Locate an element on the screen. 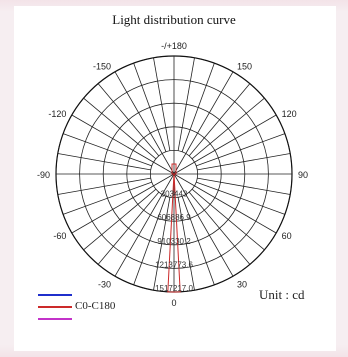  angle-label: 150 is located at coordinates (244, 66).